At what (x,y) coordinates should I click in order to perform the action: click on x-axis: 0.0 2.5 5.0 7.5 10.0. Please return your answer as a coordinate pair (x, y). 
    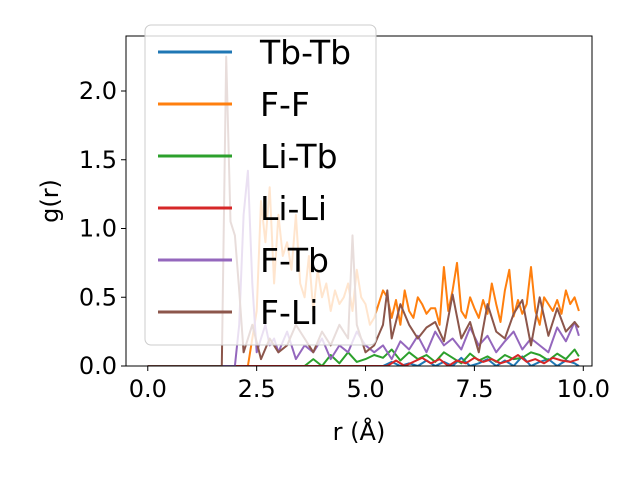
    Looking at the image, I should click on (369, 384).